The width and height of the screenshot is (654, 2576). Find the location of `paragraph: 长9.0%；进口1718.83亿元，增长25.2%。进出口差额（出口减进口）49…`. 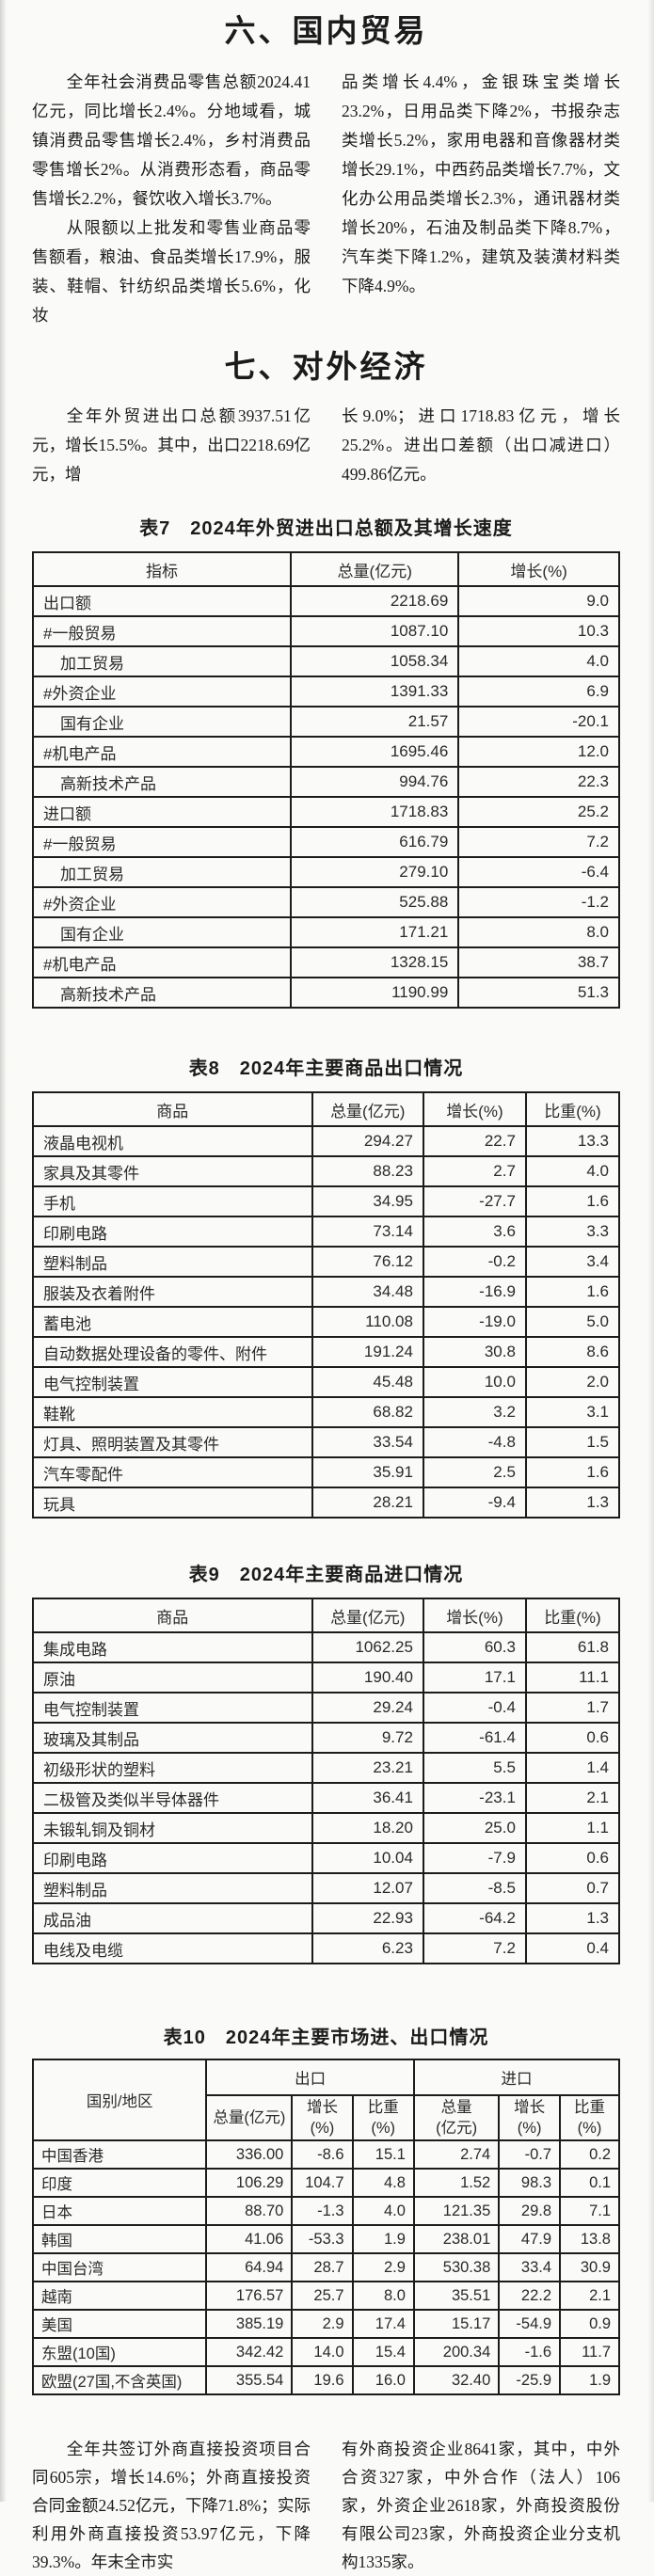

paragraph: 长9.0%；进口1718.83亿元，增长25.2%。进出口差额（出口减进口）49… is located at coordinates (481, 445).